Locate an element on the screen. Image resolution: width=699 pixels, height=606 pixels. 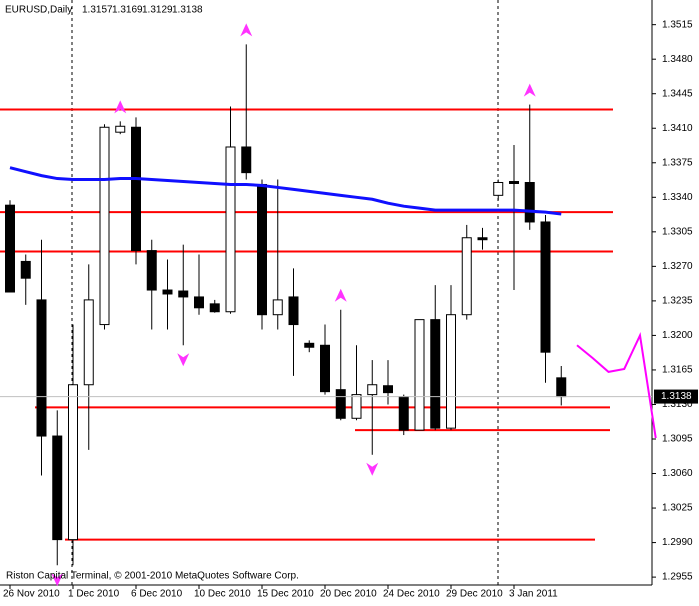
x-tick-label: 15 Dec 2010 is located at coordinates (285, 594).